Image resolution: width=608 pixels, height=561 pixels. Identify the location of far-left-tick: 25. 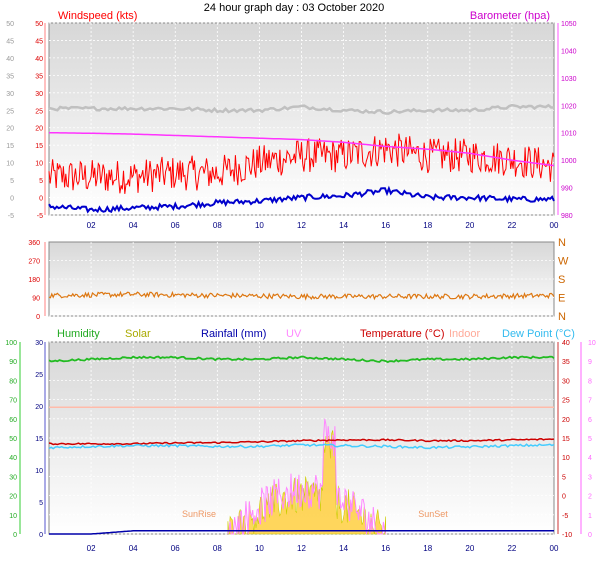
(10, 111).